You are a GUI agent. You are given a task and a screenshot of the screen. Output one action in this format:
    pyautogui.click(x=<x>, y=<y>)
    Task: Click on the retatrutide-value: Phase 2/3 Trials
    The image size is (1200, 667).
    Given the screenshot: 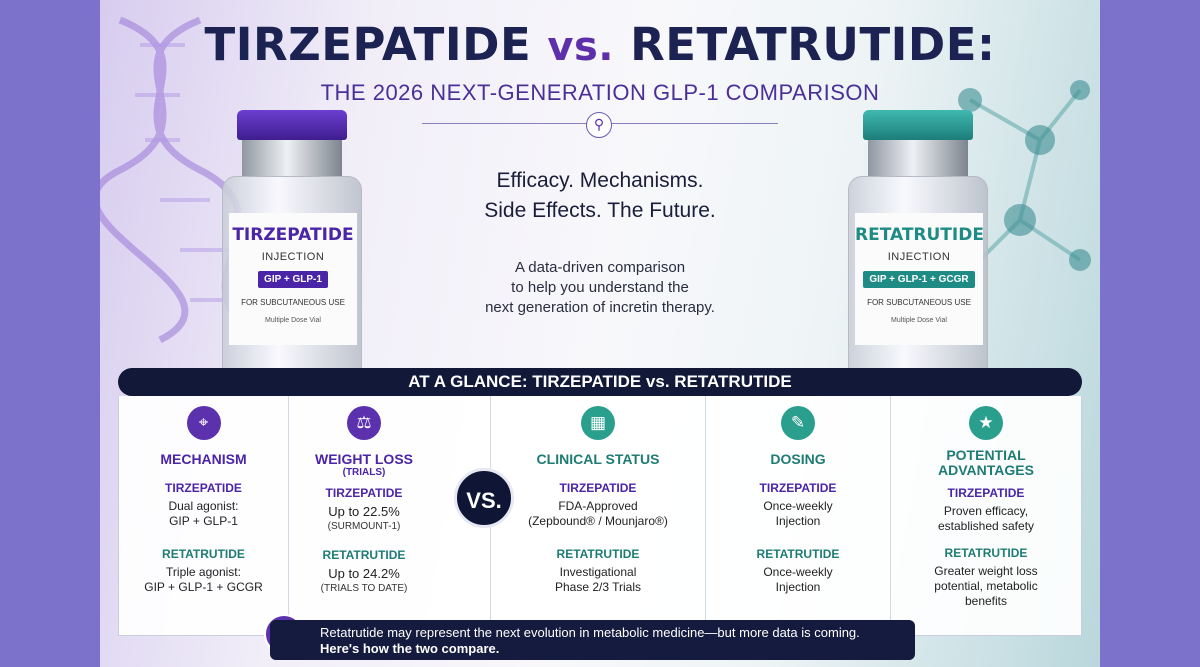 What is the action you would take?
    pyautogui.click(x=598, y=587)
    